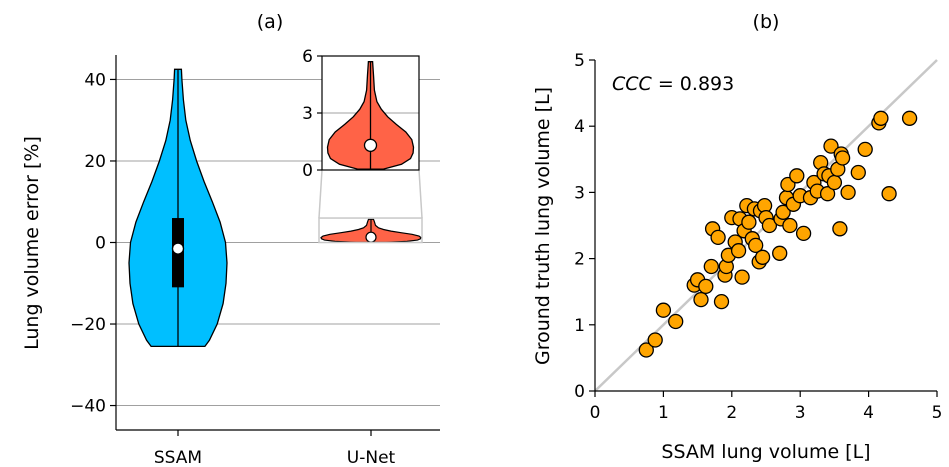  I want to click on panel-a-y-ticks: −40 −20 0 20 40, so click(93, 243).